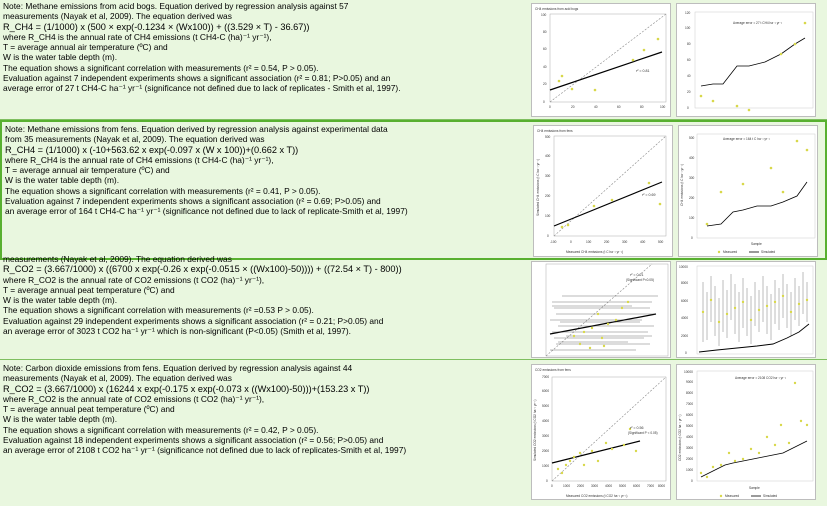 The image size is (827, 506). What do you see at coordinates (589, 242) in the screenshot?
I see `x-tick: 100` at bounding box center [589, 242].